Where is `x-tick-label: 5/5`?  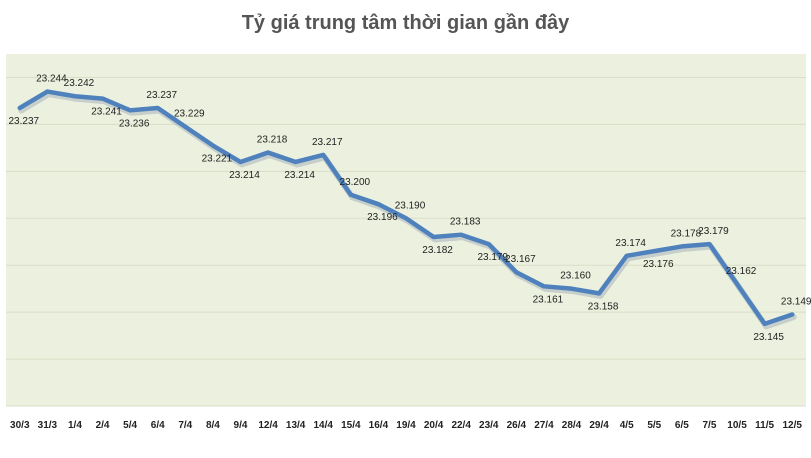
x-tick-label: 5/5 is located at coordinates (654, 425).